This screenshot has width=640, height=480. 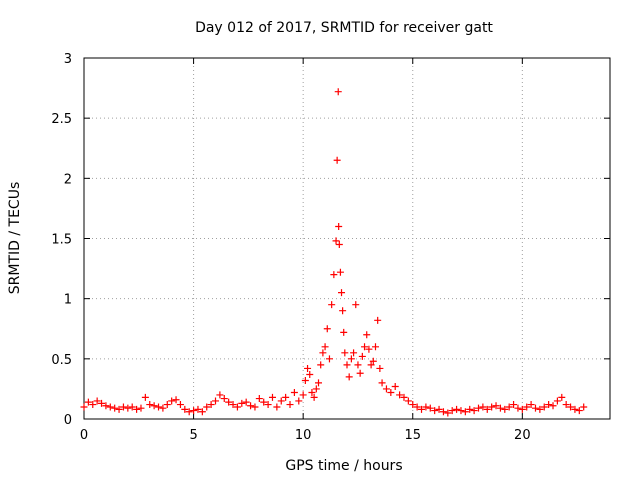 What do you see at coordinates (61, 119) in the screenshot?
I see `y-tick-label: 2.5` at bounding box center [61, 119].